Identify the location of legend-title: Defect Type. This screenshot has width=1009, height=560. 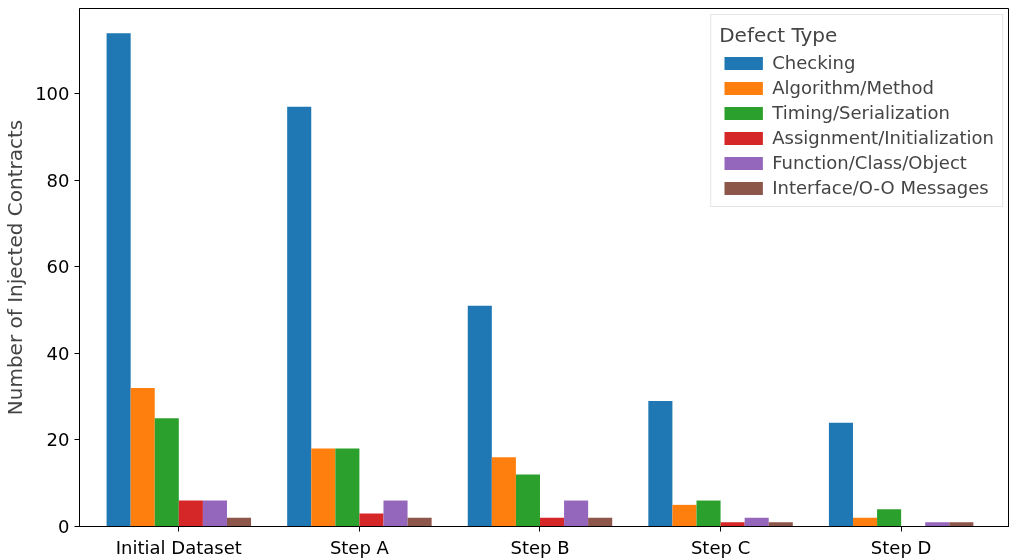
(779, 35).